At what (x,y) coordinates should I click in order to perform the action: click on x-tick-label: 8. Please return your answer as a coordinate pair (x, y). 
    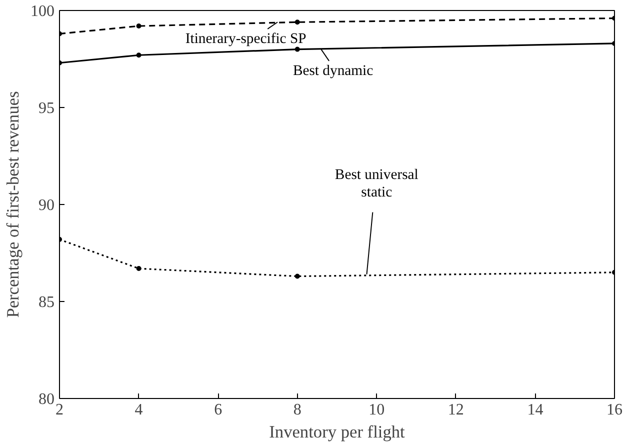
    Looking at the image, I should click on (297, 410).